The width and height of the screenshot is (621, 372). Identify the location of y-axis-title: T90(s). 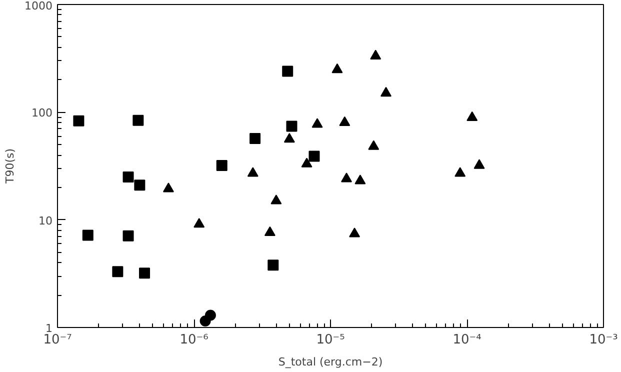
(10, 166).